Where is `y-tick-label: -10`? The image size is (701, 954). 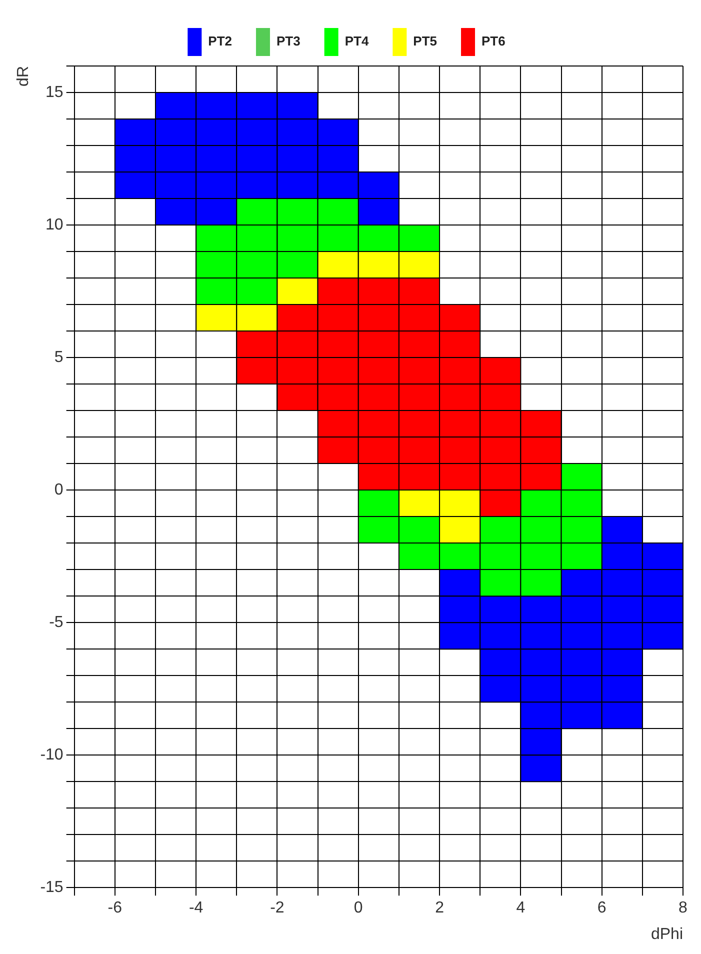 y-tick-label: -10 is located at coordinates (52, 755).